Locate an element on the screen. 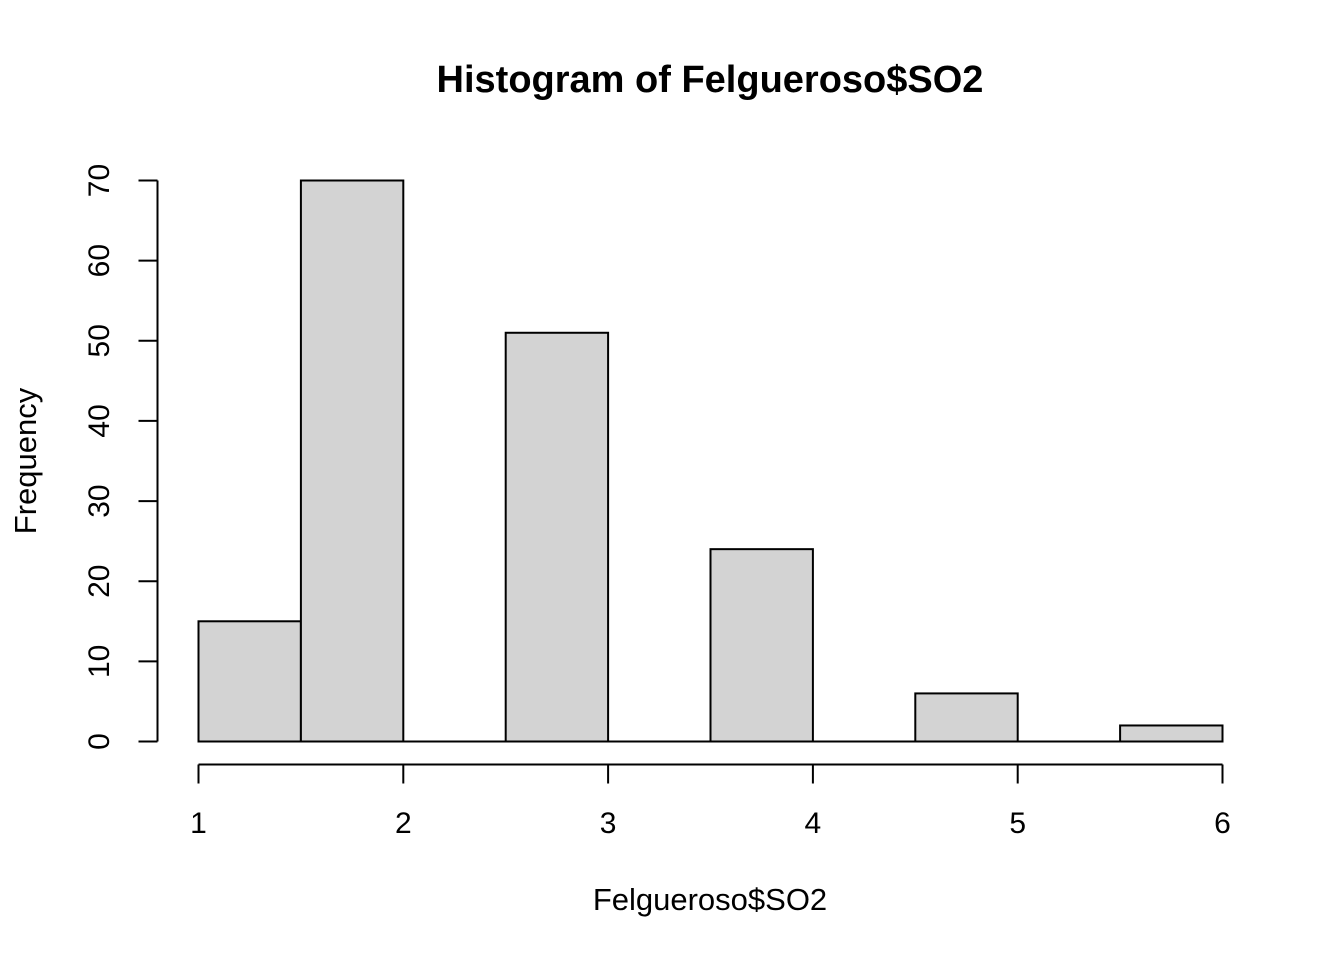 This screenshot has width=1344, height=960. x-axis-title: Felgueroso$SO2 is located at coordinates (710, 899).